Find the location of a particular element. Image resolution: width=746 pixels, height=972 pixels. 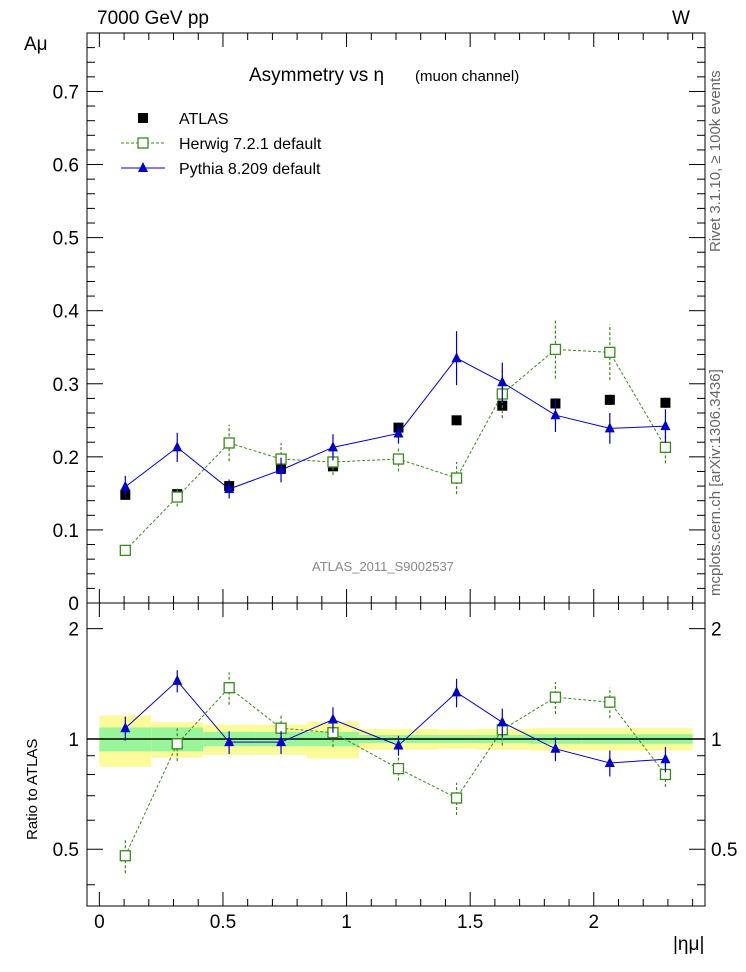

x-axis-label: |ημ| is located at coordinates (688, 944).